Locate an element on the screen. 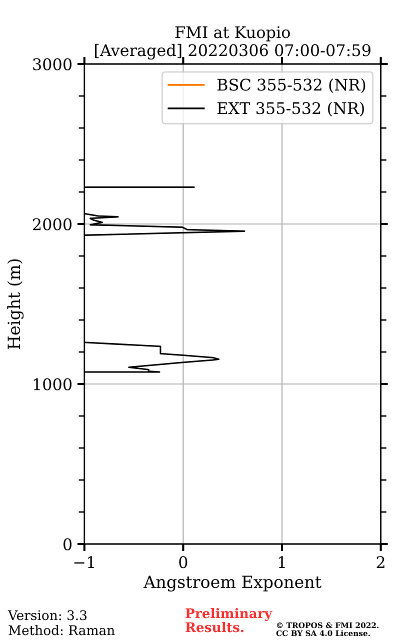 The width and height of the screenshot is (400, 640). y-tick-label: 3000 is located at coordinates (52, 64).